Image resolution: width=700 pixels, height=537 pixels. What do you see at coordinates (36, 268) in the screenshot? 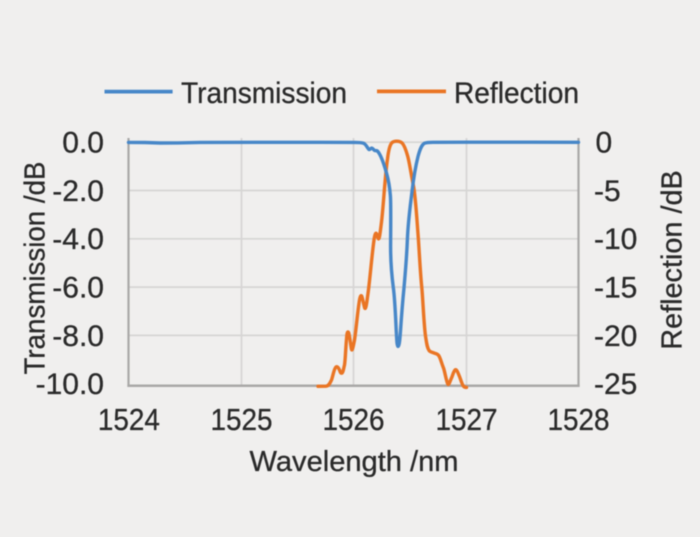
I see `svg-text: Transmission /dB` at bounding box center [36, 268].